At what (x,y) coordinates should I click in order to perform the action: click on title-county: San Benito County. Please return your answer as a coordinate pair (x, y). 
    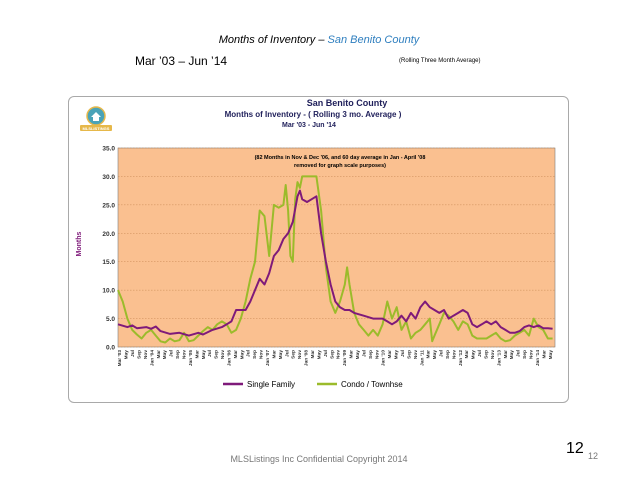
    Looking at the image, I should click on (373, 40).